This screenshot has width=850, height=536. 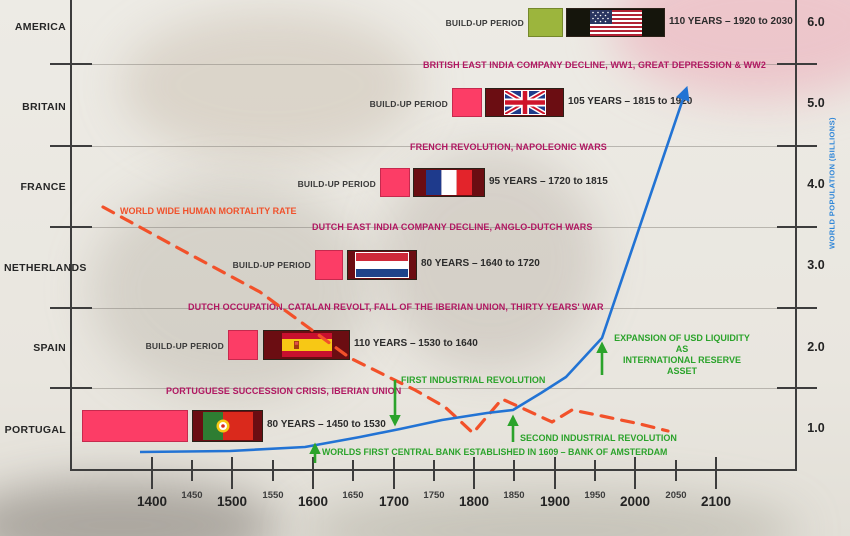 I want to click on buildup-label-spain: BUILD-UP PERIOD, so click(x=184, y=346).